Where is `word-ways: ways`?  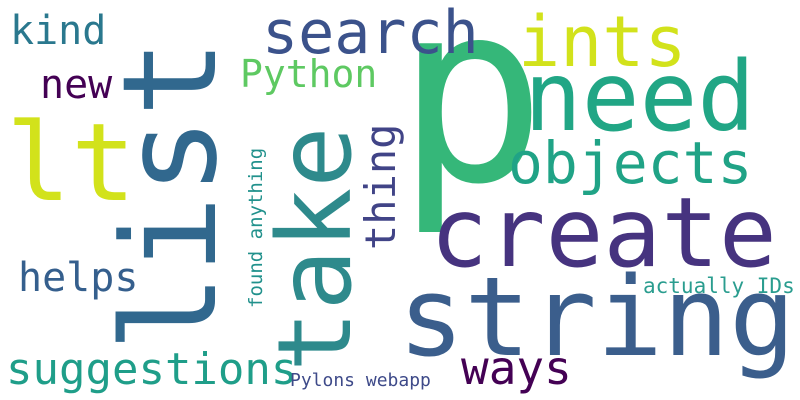
word-ways: ways is located at coordinates (516, 368).